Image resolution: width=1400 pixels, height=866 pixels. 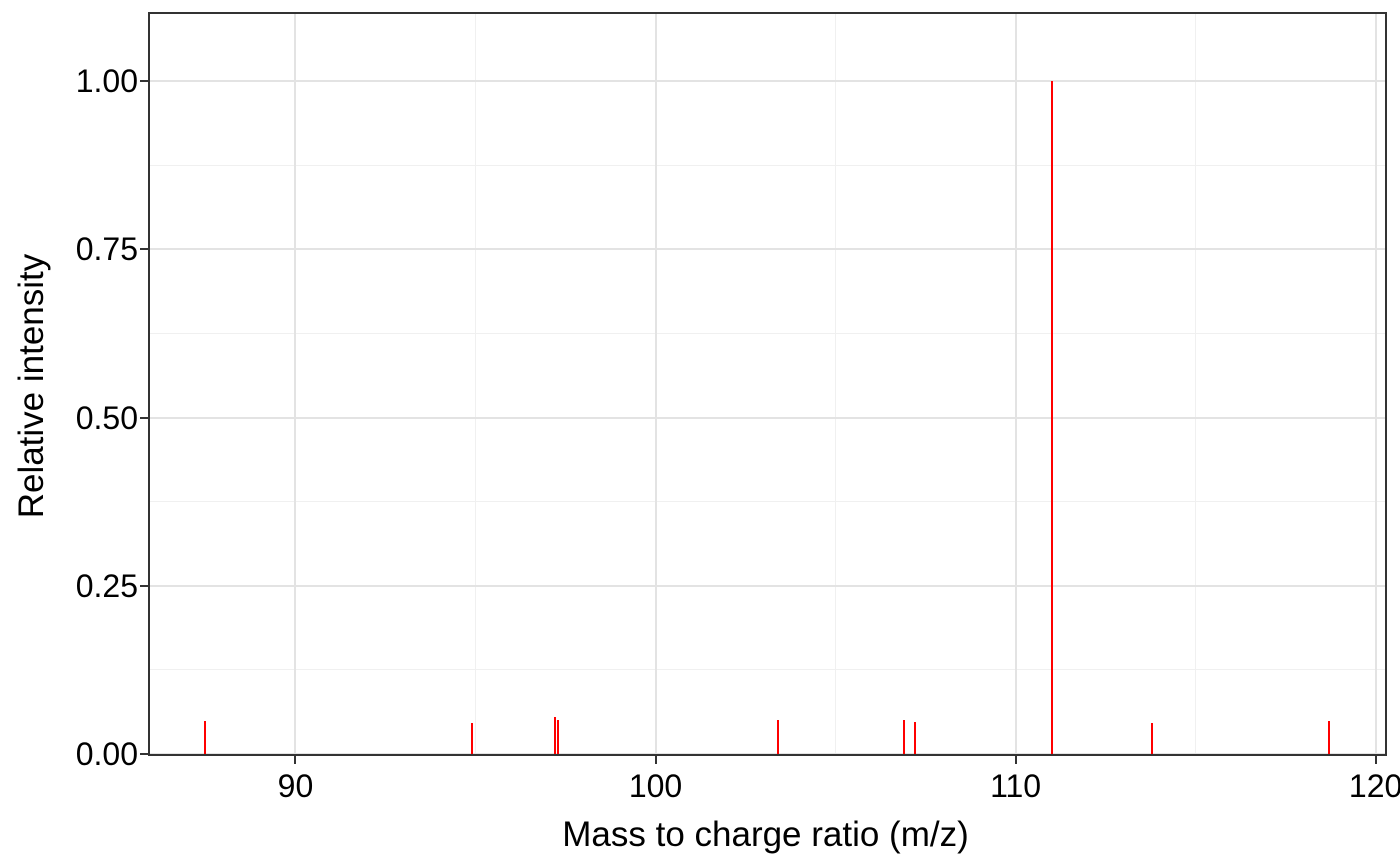 What do you see at coordinates (106, 417) in the screenshot?
I see `y-tick-label: 0.50` at bounding box center [106, 417].